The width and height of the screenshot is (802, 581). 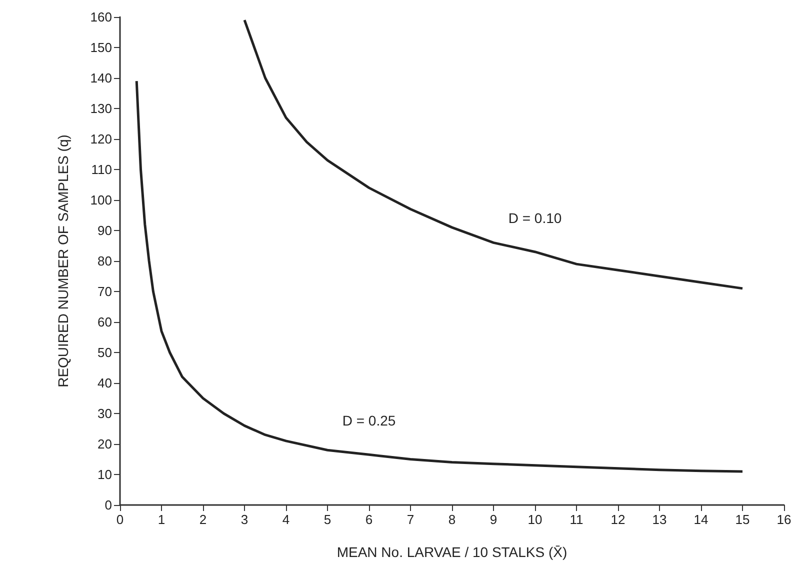 What do you see at coordinates (105, 383) in the screenshot?
I see `y-tick-label: 40` at bounding box center [105, 383].